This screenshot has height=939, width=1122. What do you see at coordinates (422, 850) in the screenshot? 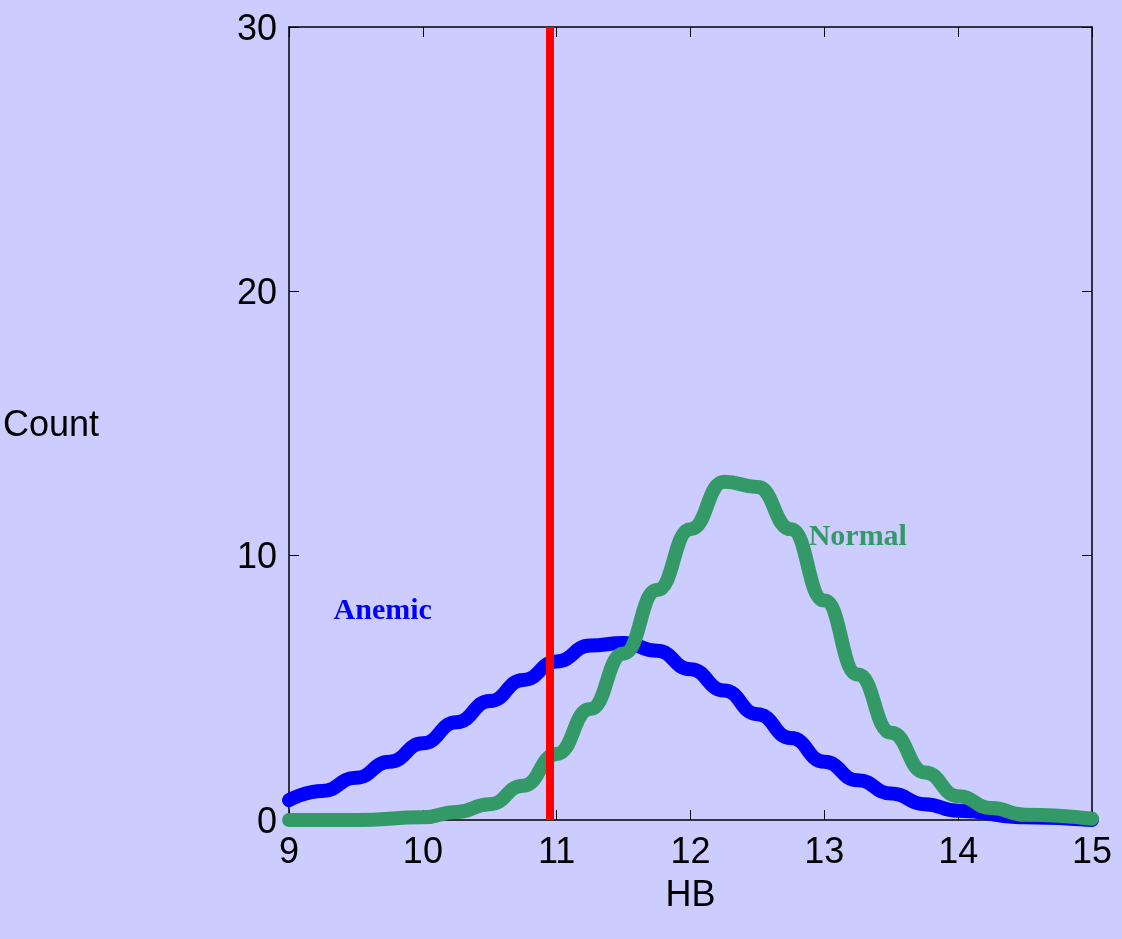
I see `x-tick-label: 10` at bounding box center [422, 850].